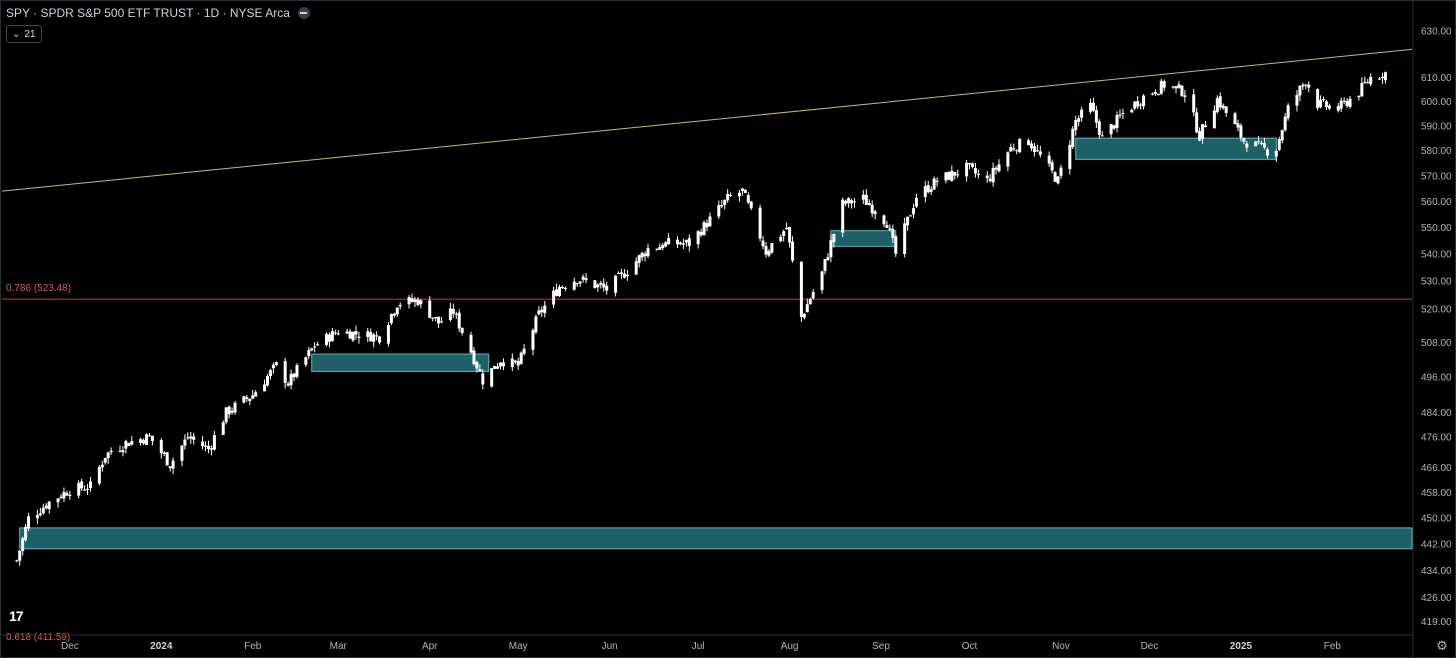  I want to click on price-tick-label: 520.00, so click(1436, 309).